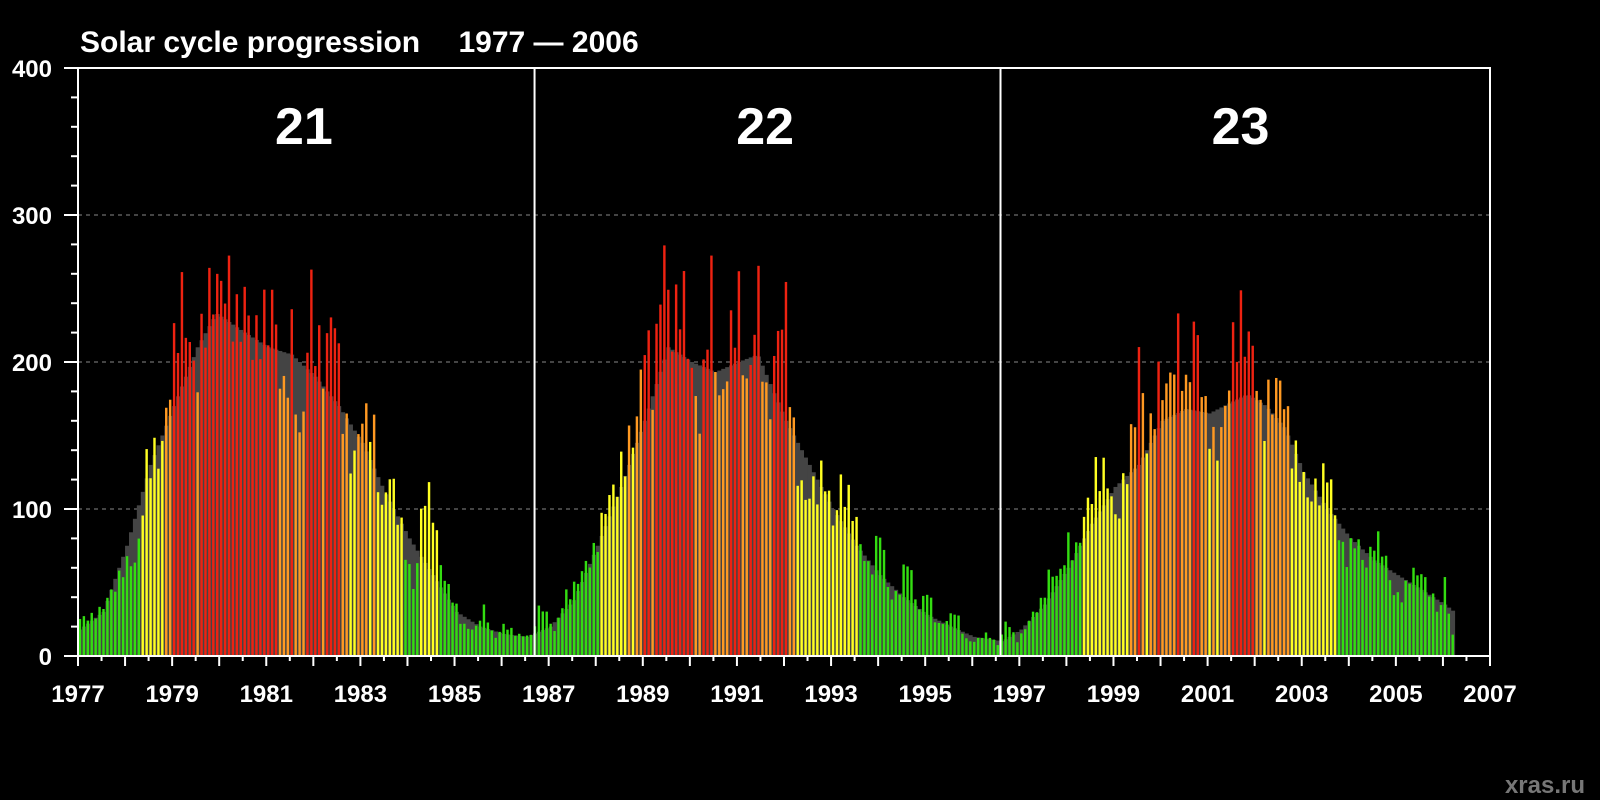  What do you see at coordinates (32, 363) in the screenshot?
I see `y-tick-label: 200` at bounding box center [32, 363].